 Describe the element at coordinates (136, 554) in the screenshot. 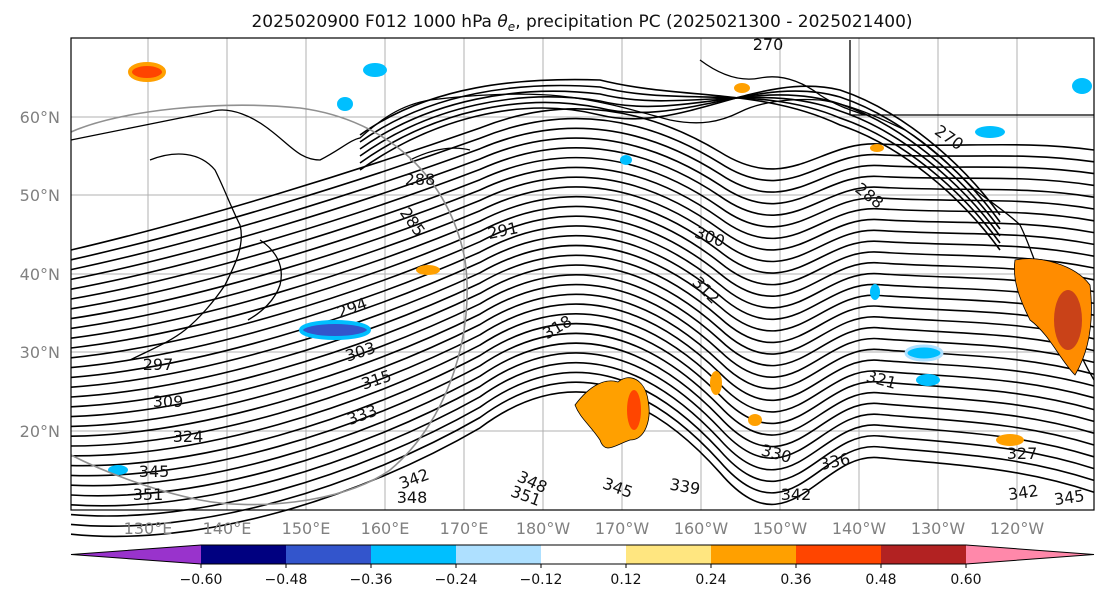

I see `colorbar-extend-low` at that location.